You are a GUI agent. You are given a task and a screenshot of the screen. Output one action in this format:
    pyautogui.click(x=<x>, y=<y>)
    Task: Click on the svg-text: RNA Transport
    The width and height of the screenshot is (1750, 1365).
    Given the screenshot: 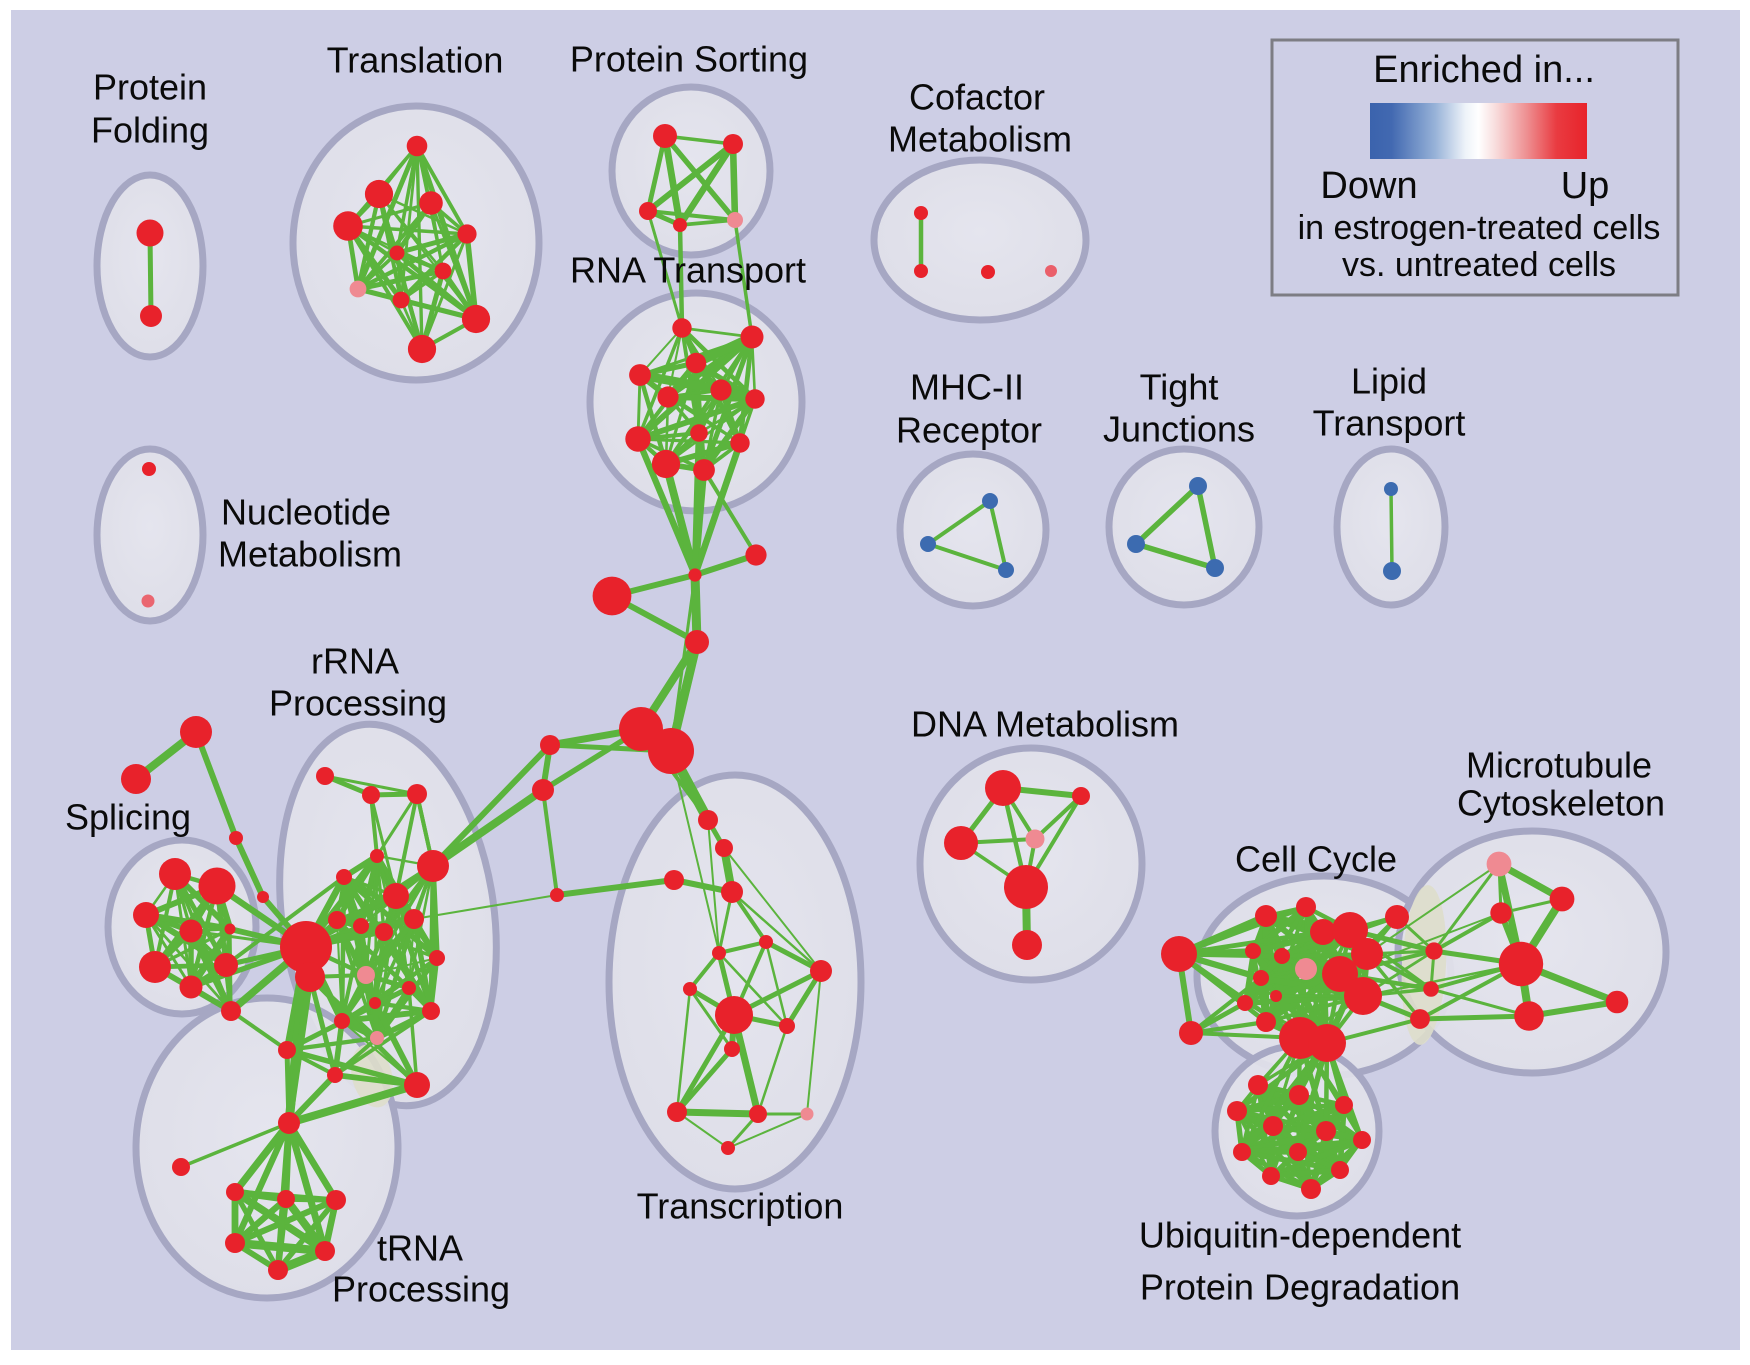 What is the action you would take?
    pyautogui.click(x=688, y=270)
    